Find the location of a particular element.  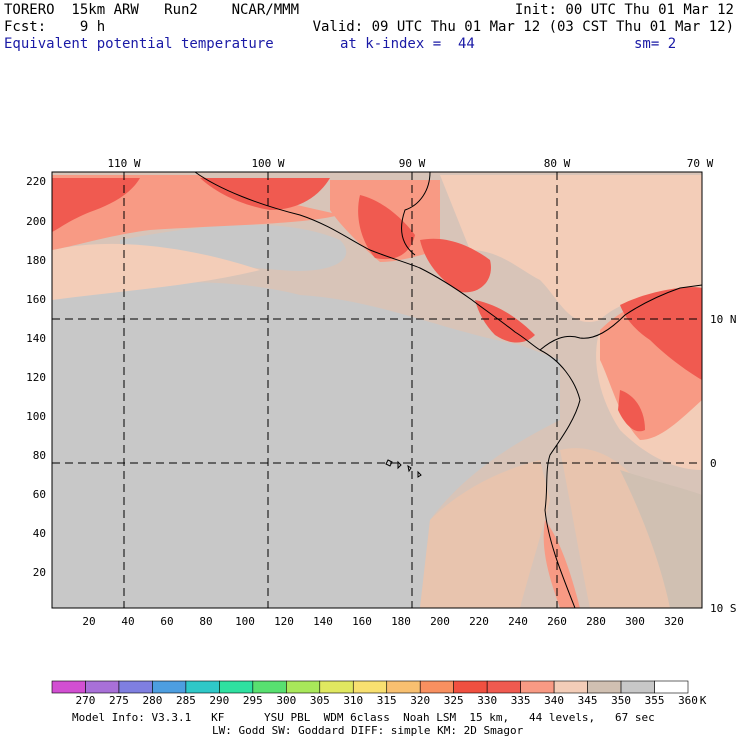

y-tick-label: 120 is located at coordinates (36, 377).